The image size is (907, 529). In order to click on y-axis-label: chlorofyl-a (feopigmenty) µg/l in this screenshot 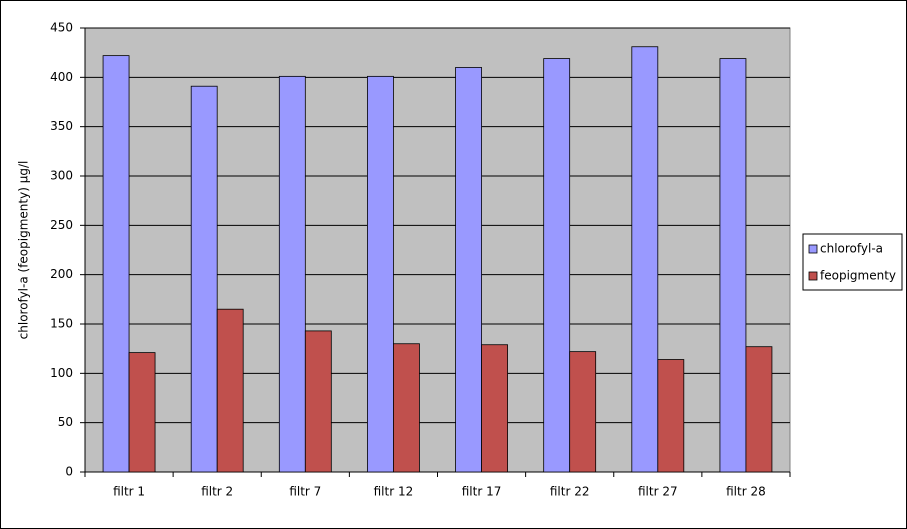, I will do `click(24, 250)`.